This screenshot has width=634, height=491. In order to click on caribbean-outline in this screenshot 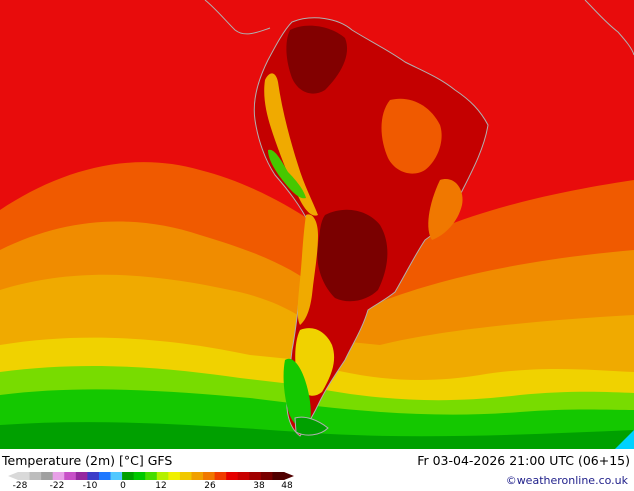, I will do `click(609, 28)`.